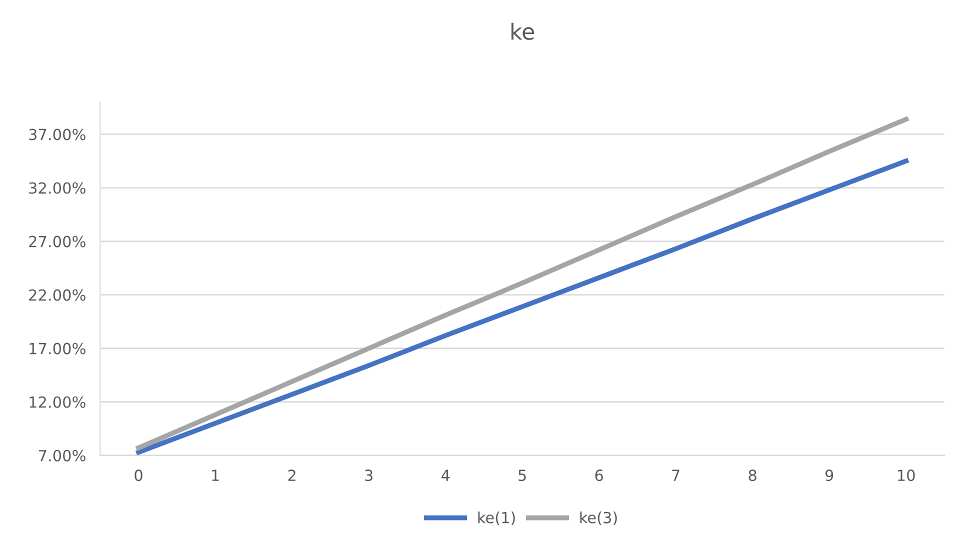  What do you see at coordinates (138, 476) in the screenshot?
I see `x-tick-label: 0` at bounding box center [138, 476].